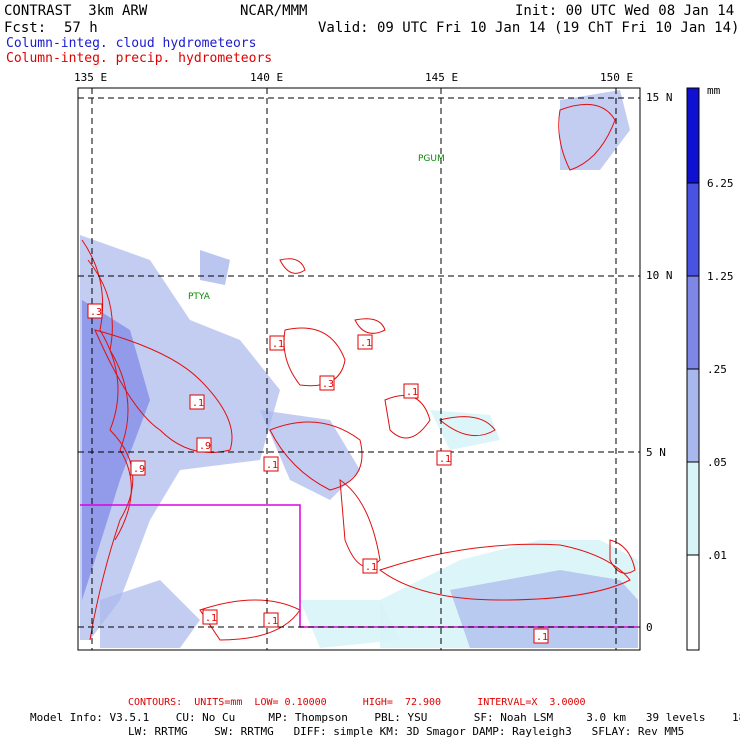 The image size is (740, 740). I want to click on colorbar-tick: 1.25, so click(720, 276).